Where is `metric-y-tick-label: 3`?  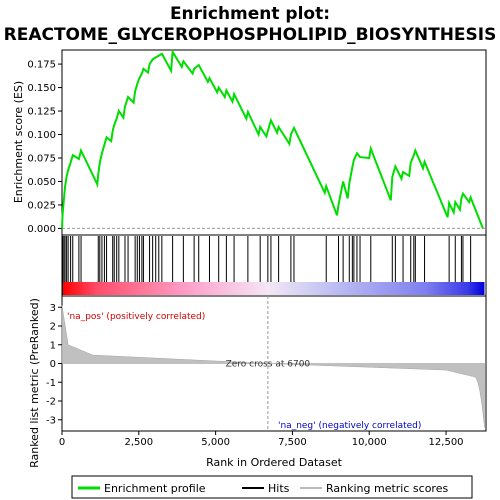 metric-y-tick-label: 3 is located at coordinates (53, 308).